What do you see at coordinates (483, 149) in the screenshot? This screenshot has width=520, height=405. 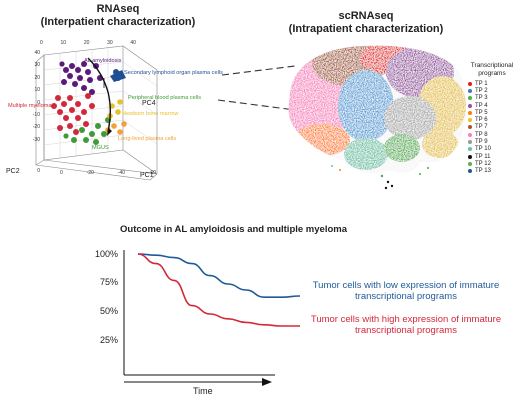 I see `legend-label: TP 10` at bounding box center [483, 149].